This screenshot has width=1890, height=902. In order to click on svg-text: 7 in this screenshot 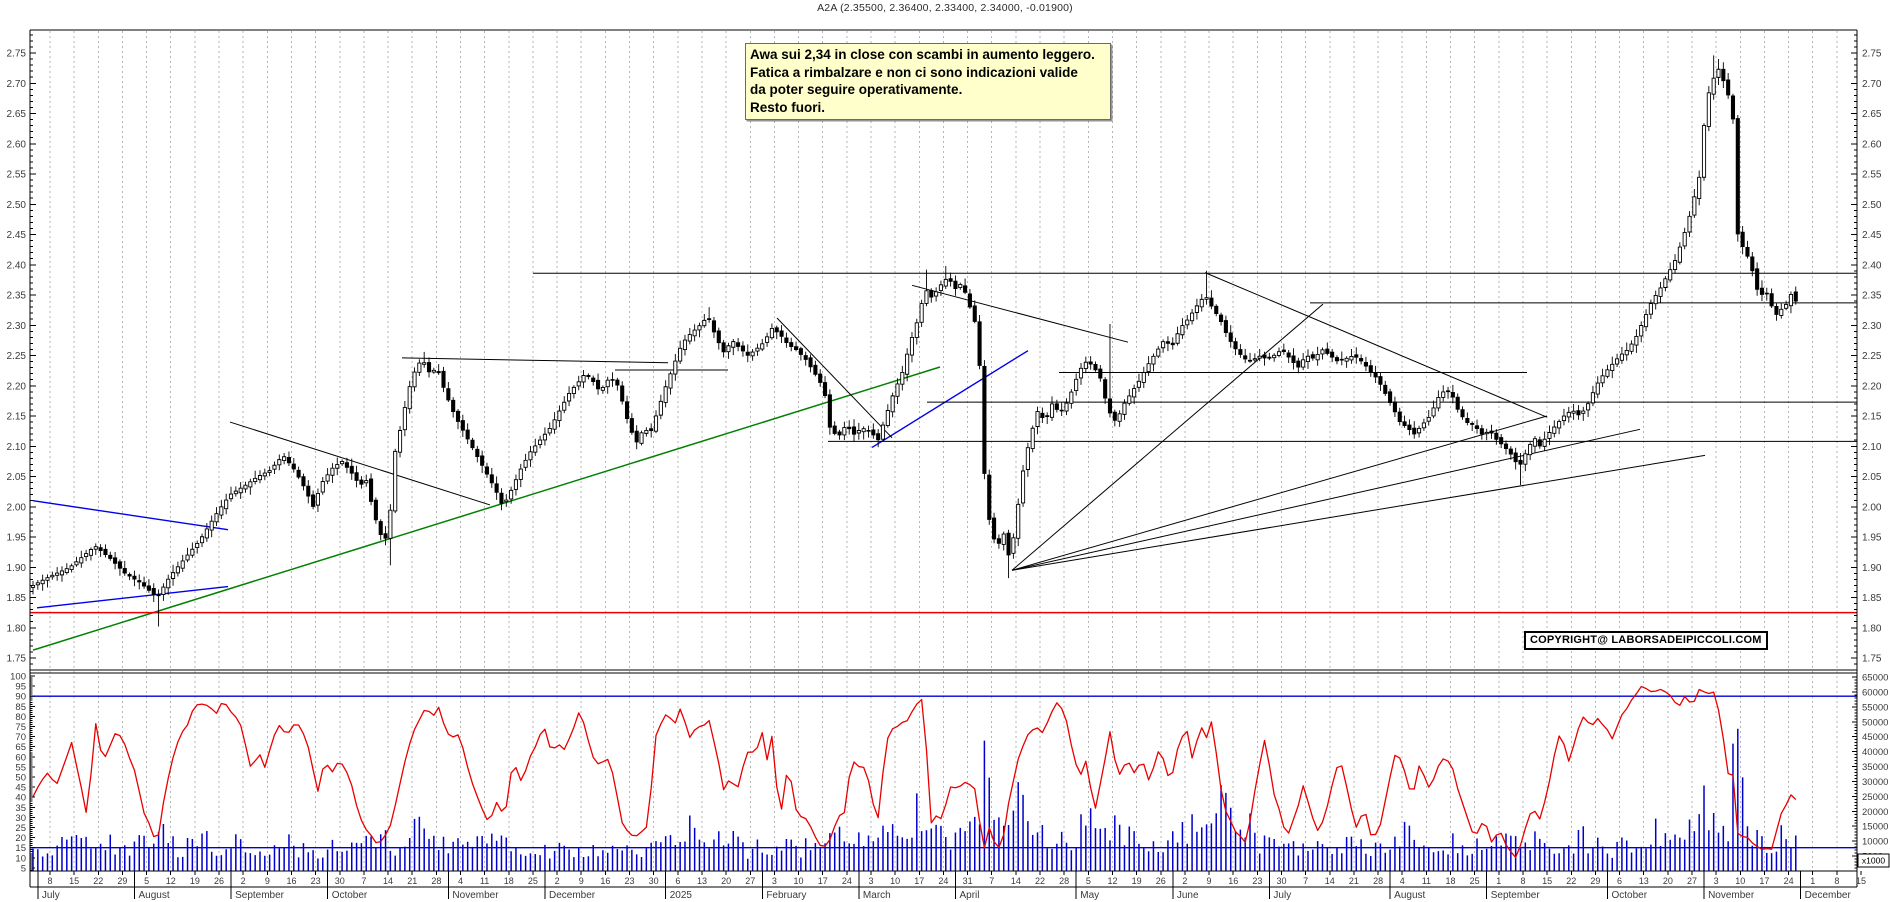, I will do `click(1305, 881)`.